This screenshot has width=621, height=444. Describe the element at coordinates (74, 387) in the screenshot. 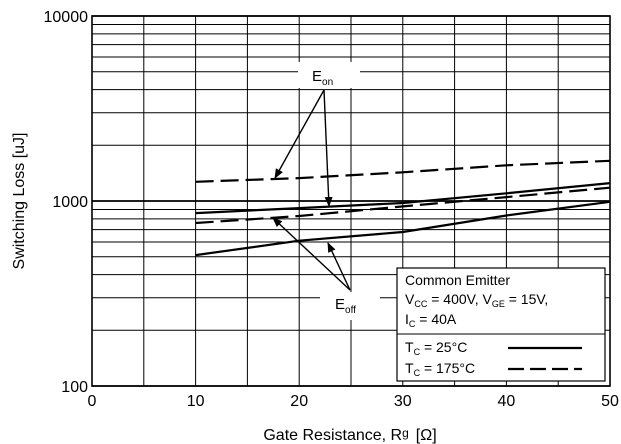

I see `y-tick-label: 100` at that location.